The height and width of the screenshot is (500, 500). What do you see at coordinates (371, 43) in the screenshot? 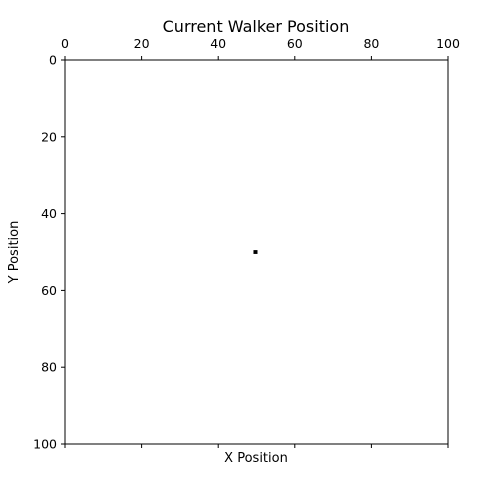
I see `x-tick-label: 80` at bounding box center [371, 43].